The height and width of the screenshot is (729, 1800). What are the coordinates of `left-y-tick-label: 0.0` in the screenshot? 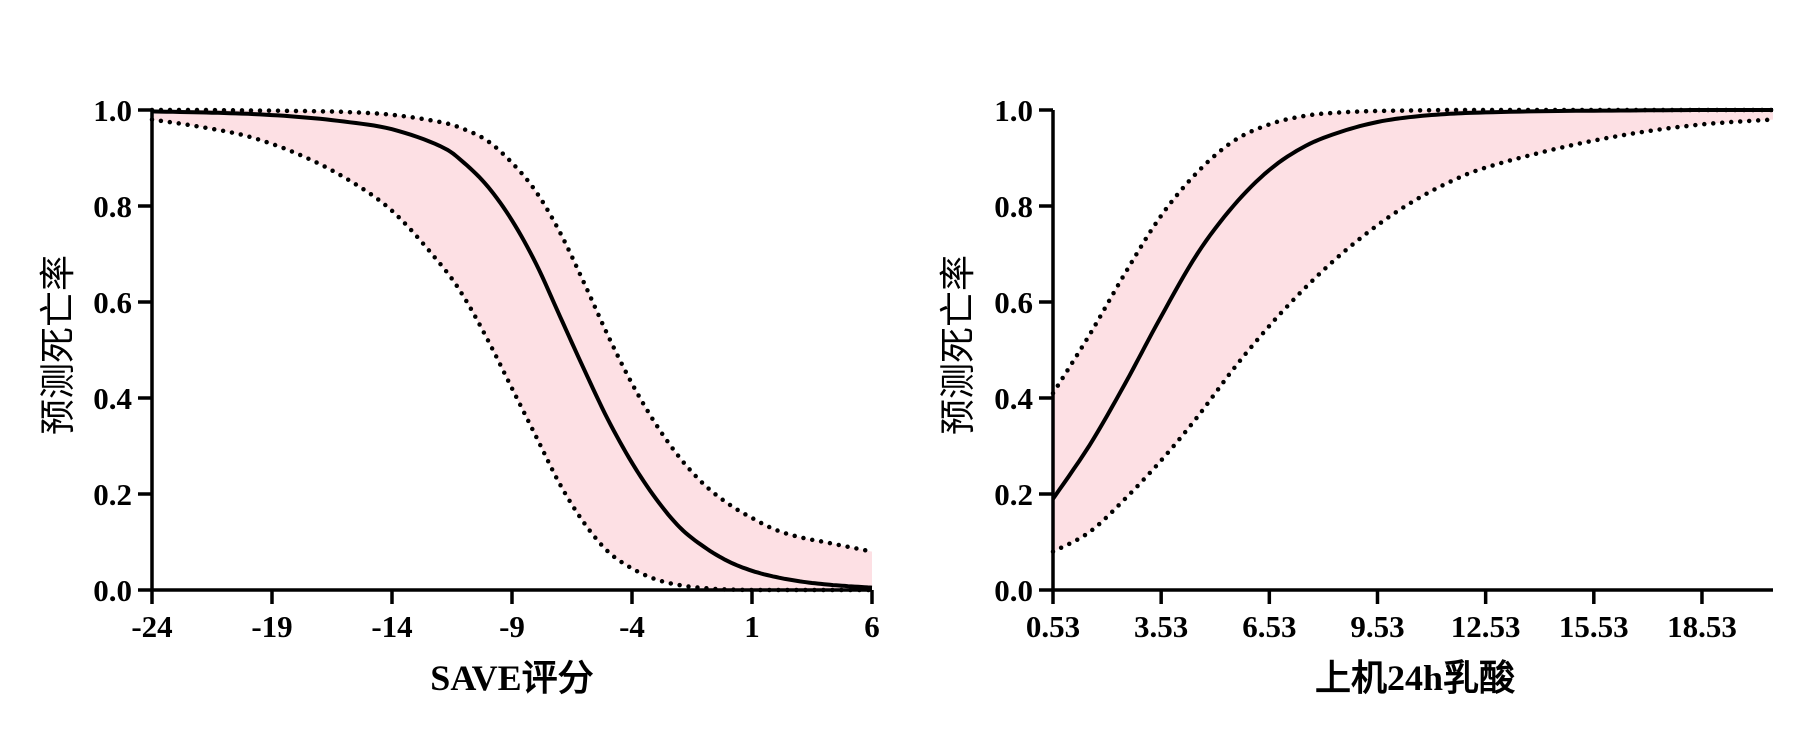 It's located at (112, 590).